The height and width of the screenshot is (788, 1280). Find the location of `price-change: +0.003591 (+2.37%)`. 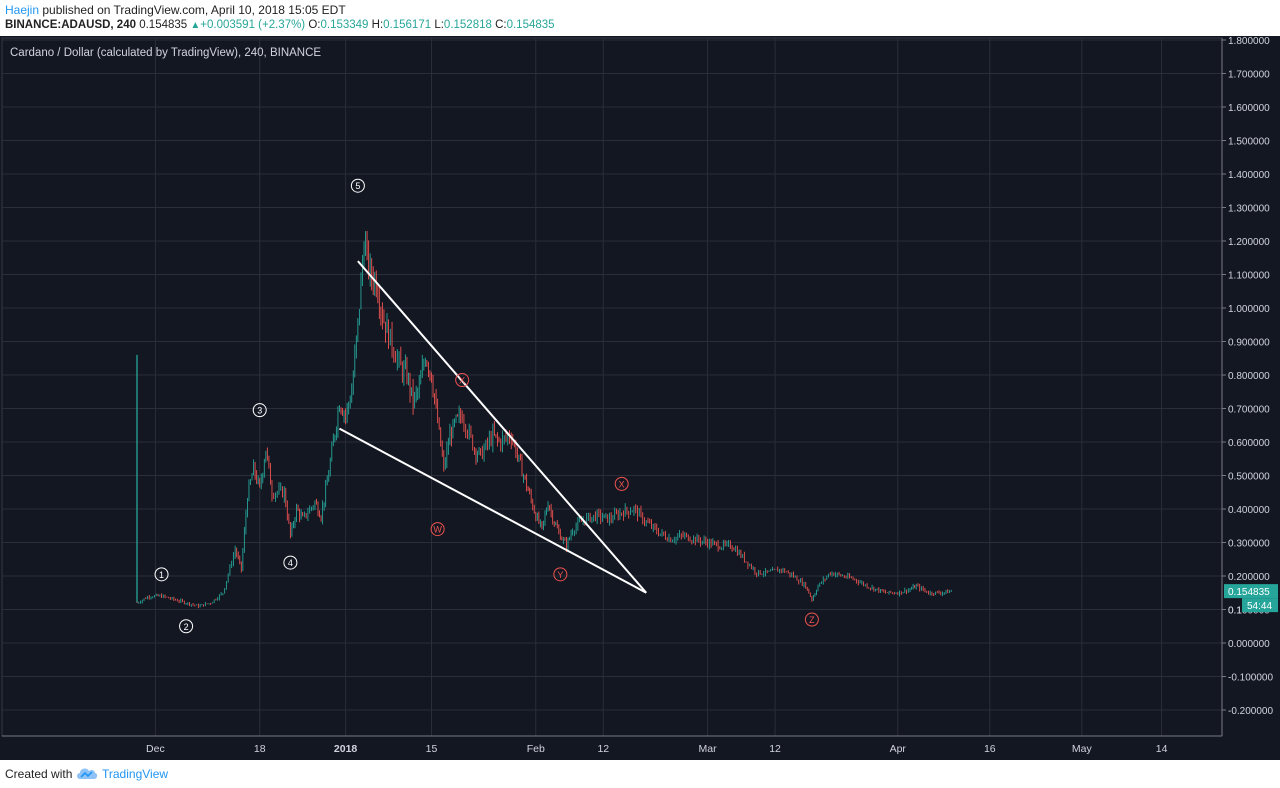

price-change: +0.003591 (+2.37%) is located at coordinates (253, 25).